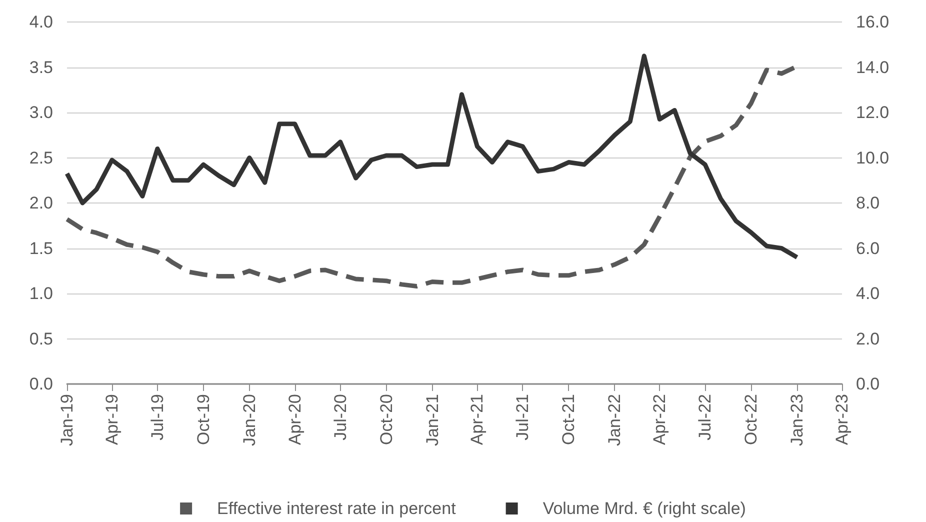 The image size is (926, 522). What do you see at coordinates (249, 420) in the screenshot?
I see `x-tick-label: Jan-20` at bounding box center [249, 420].